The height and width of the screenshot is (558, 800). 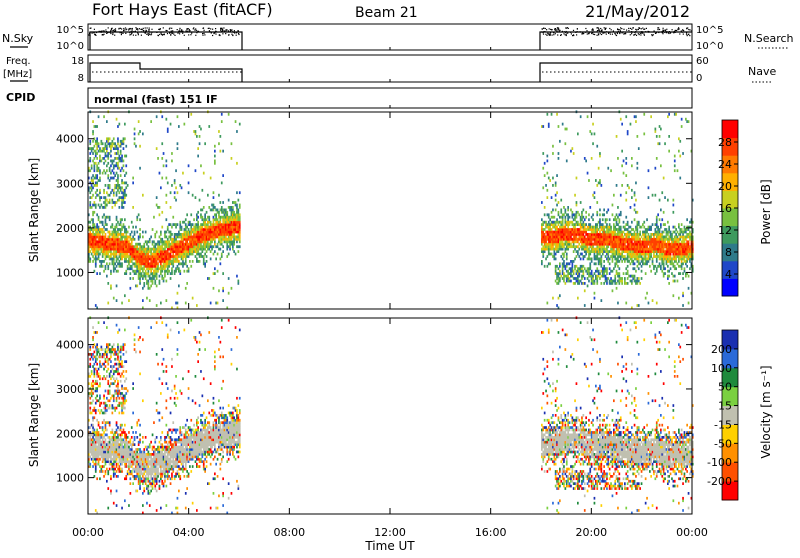 I want to click on freq-unit-label: [MHz], so click(x=17, y=74).